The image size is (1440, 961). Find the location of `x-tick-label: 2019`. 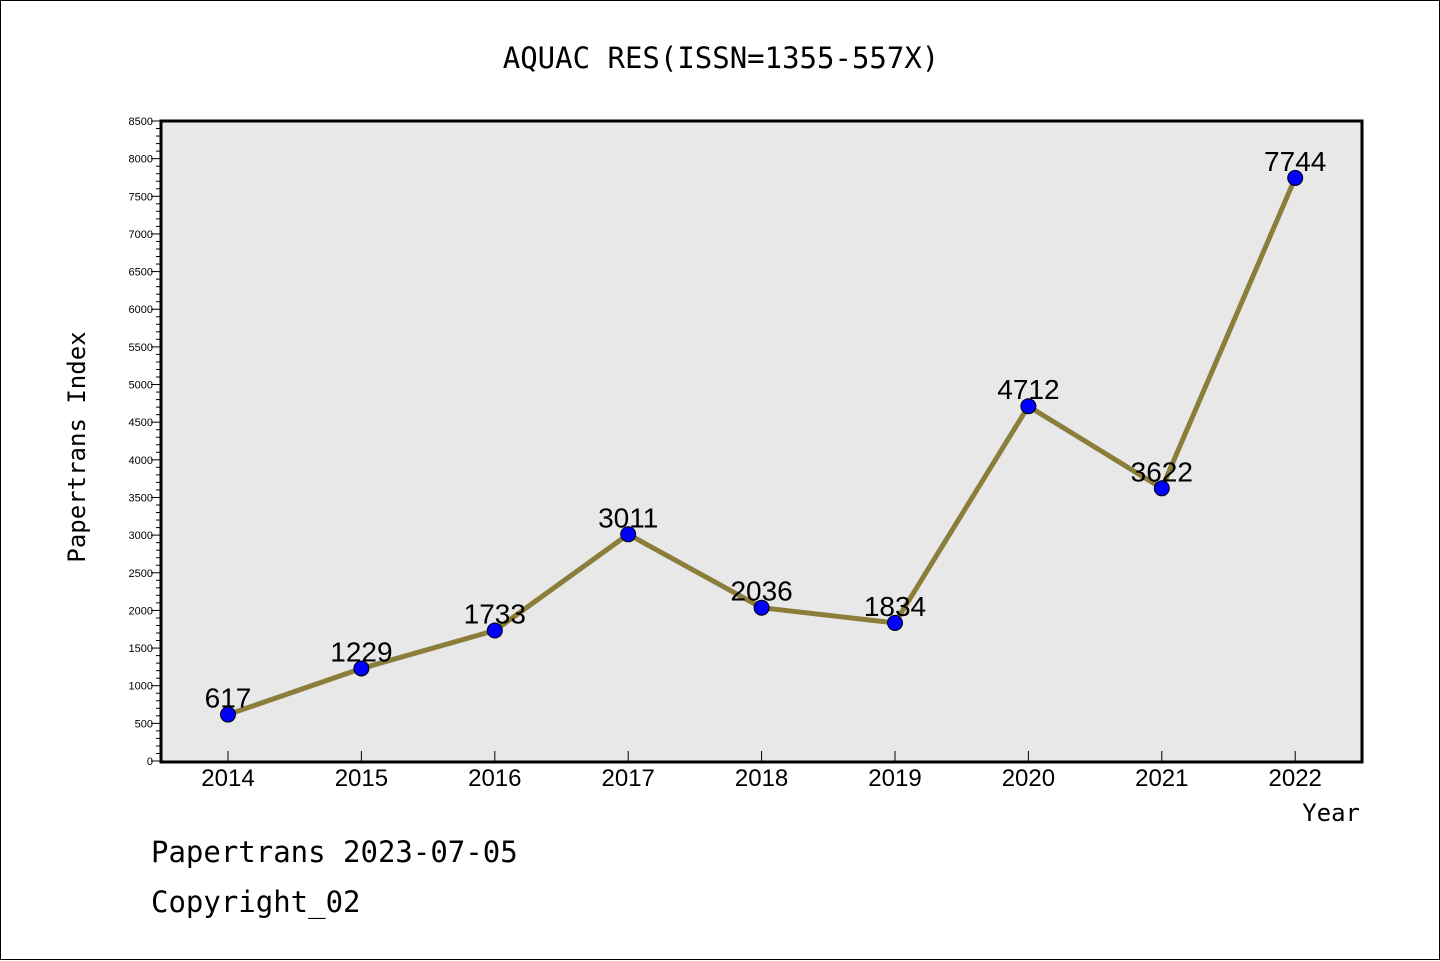

x-tick-label: 2019 is located at coordinates (894, 778).